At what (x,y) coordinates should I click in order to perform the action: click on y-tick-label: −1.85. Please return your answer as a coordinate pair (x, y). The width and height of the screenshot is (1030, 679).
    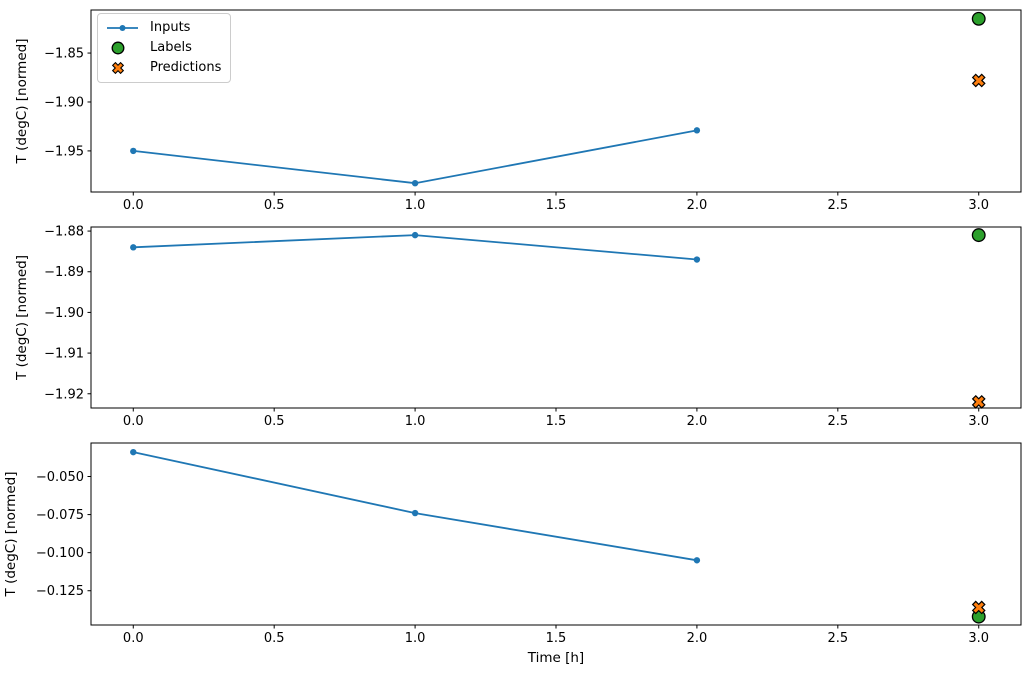
    Looking at the image, I should click on (64, 54).